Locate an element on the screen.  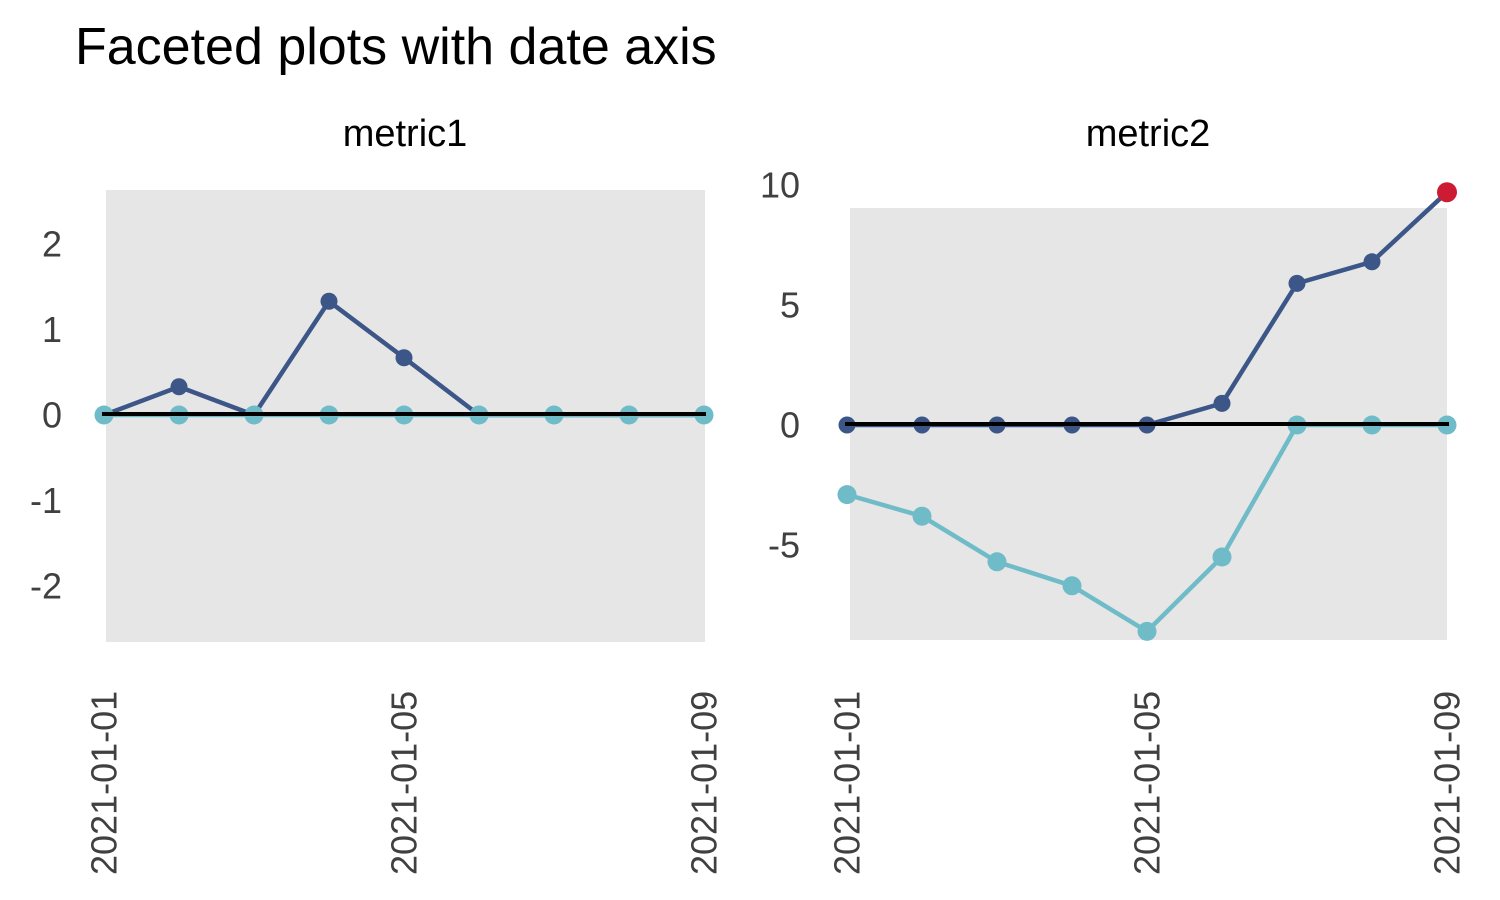
chart-title: Faceted plots with date axis is located at coordinates (396, 47).